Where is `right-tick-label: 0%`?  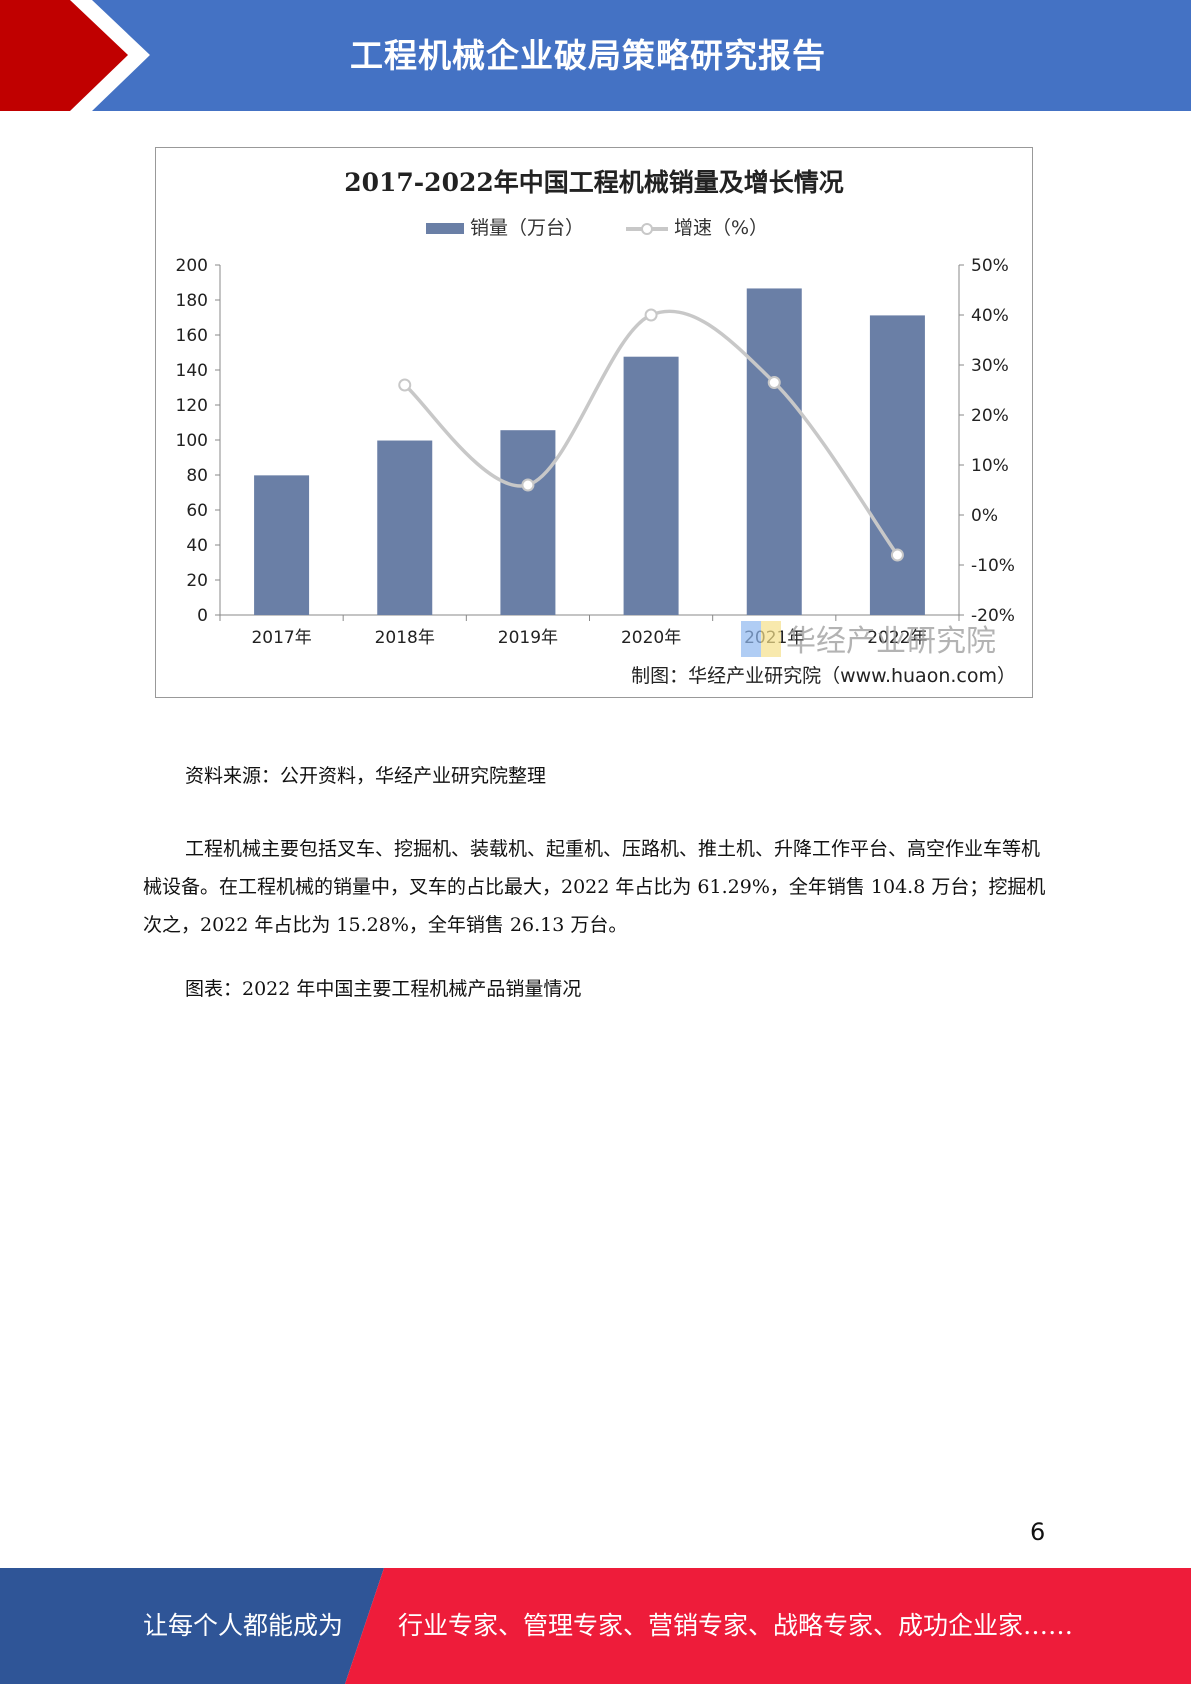 right-tick-label: 0% is located at coordinates (984, 516).